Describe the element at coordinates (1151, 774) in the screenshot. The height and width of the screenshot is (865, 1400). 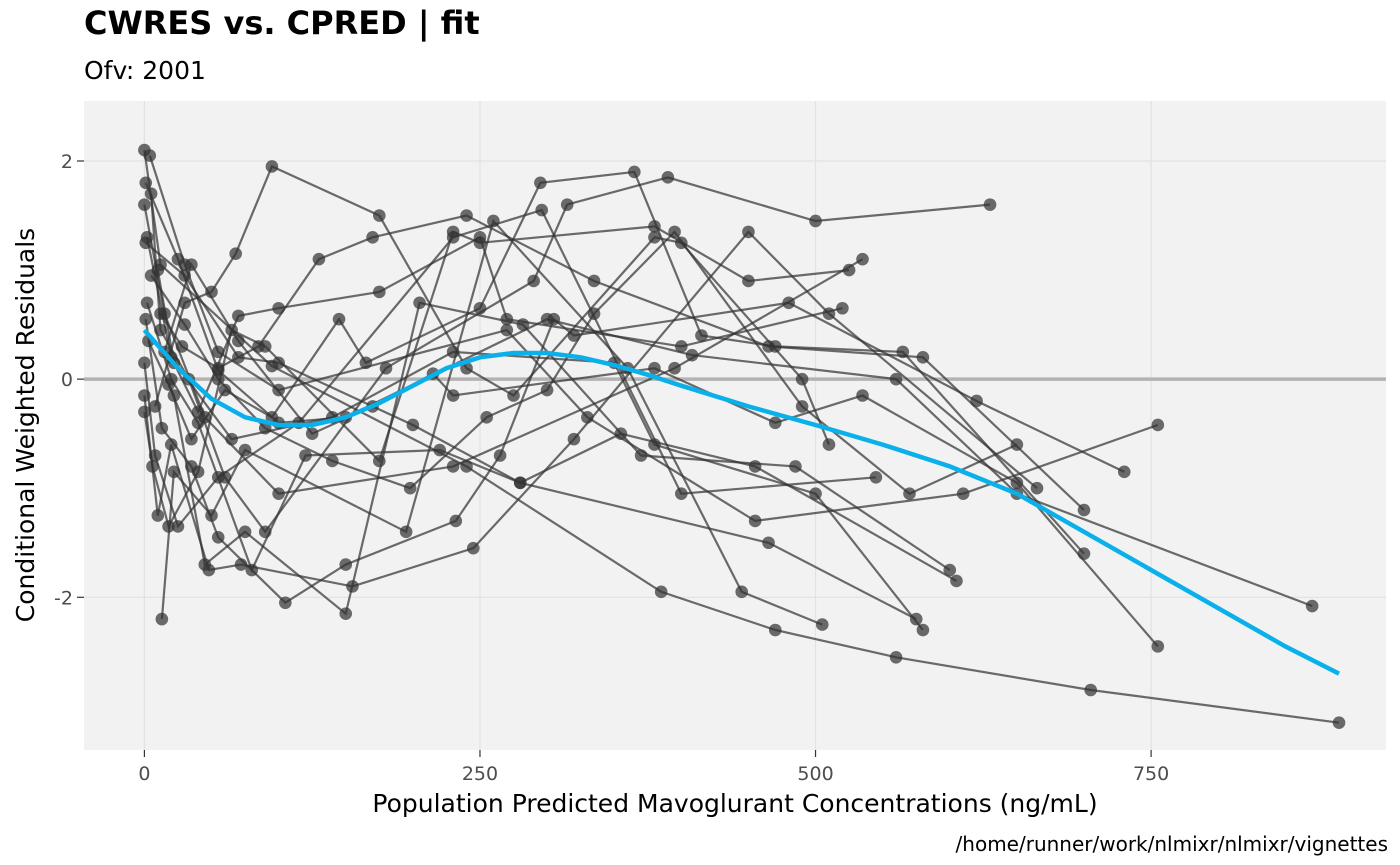
I see `x-tick-label: 750` at that location.